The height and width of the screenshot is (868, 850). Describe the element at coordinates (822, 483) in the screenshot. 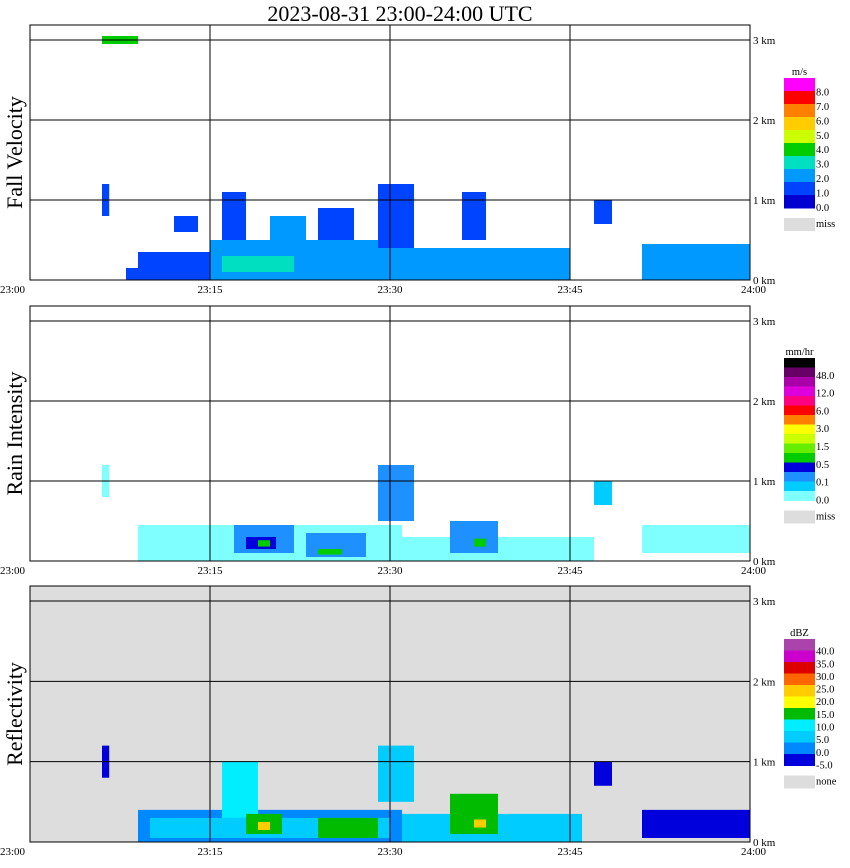

I see `colorbar-label: 0.1` at that location.